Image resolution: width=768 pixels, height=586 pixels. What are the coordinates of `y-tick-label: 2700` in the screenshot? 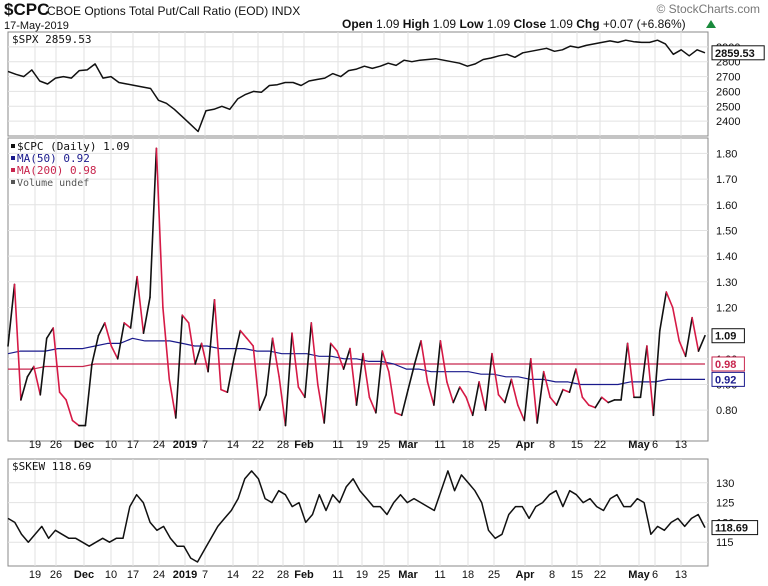 It's located at (728, 78).